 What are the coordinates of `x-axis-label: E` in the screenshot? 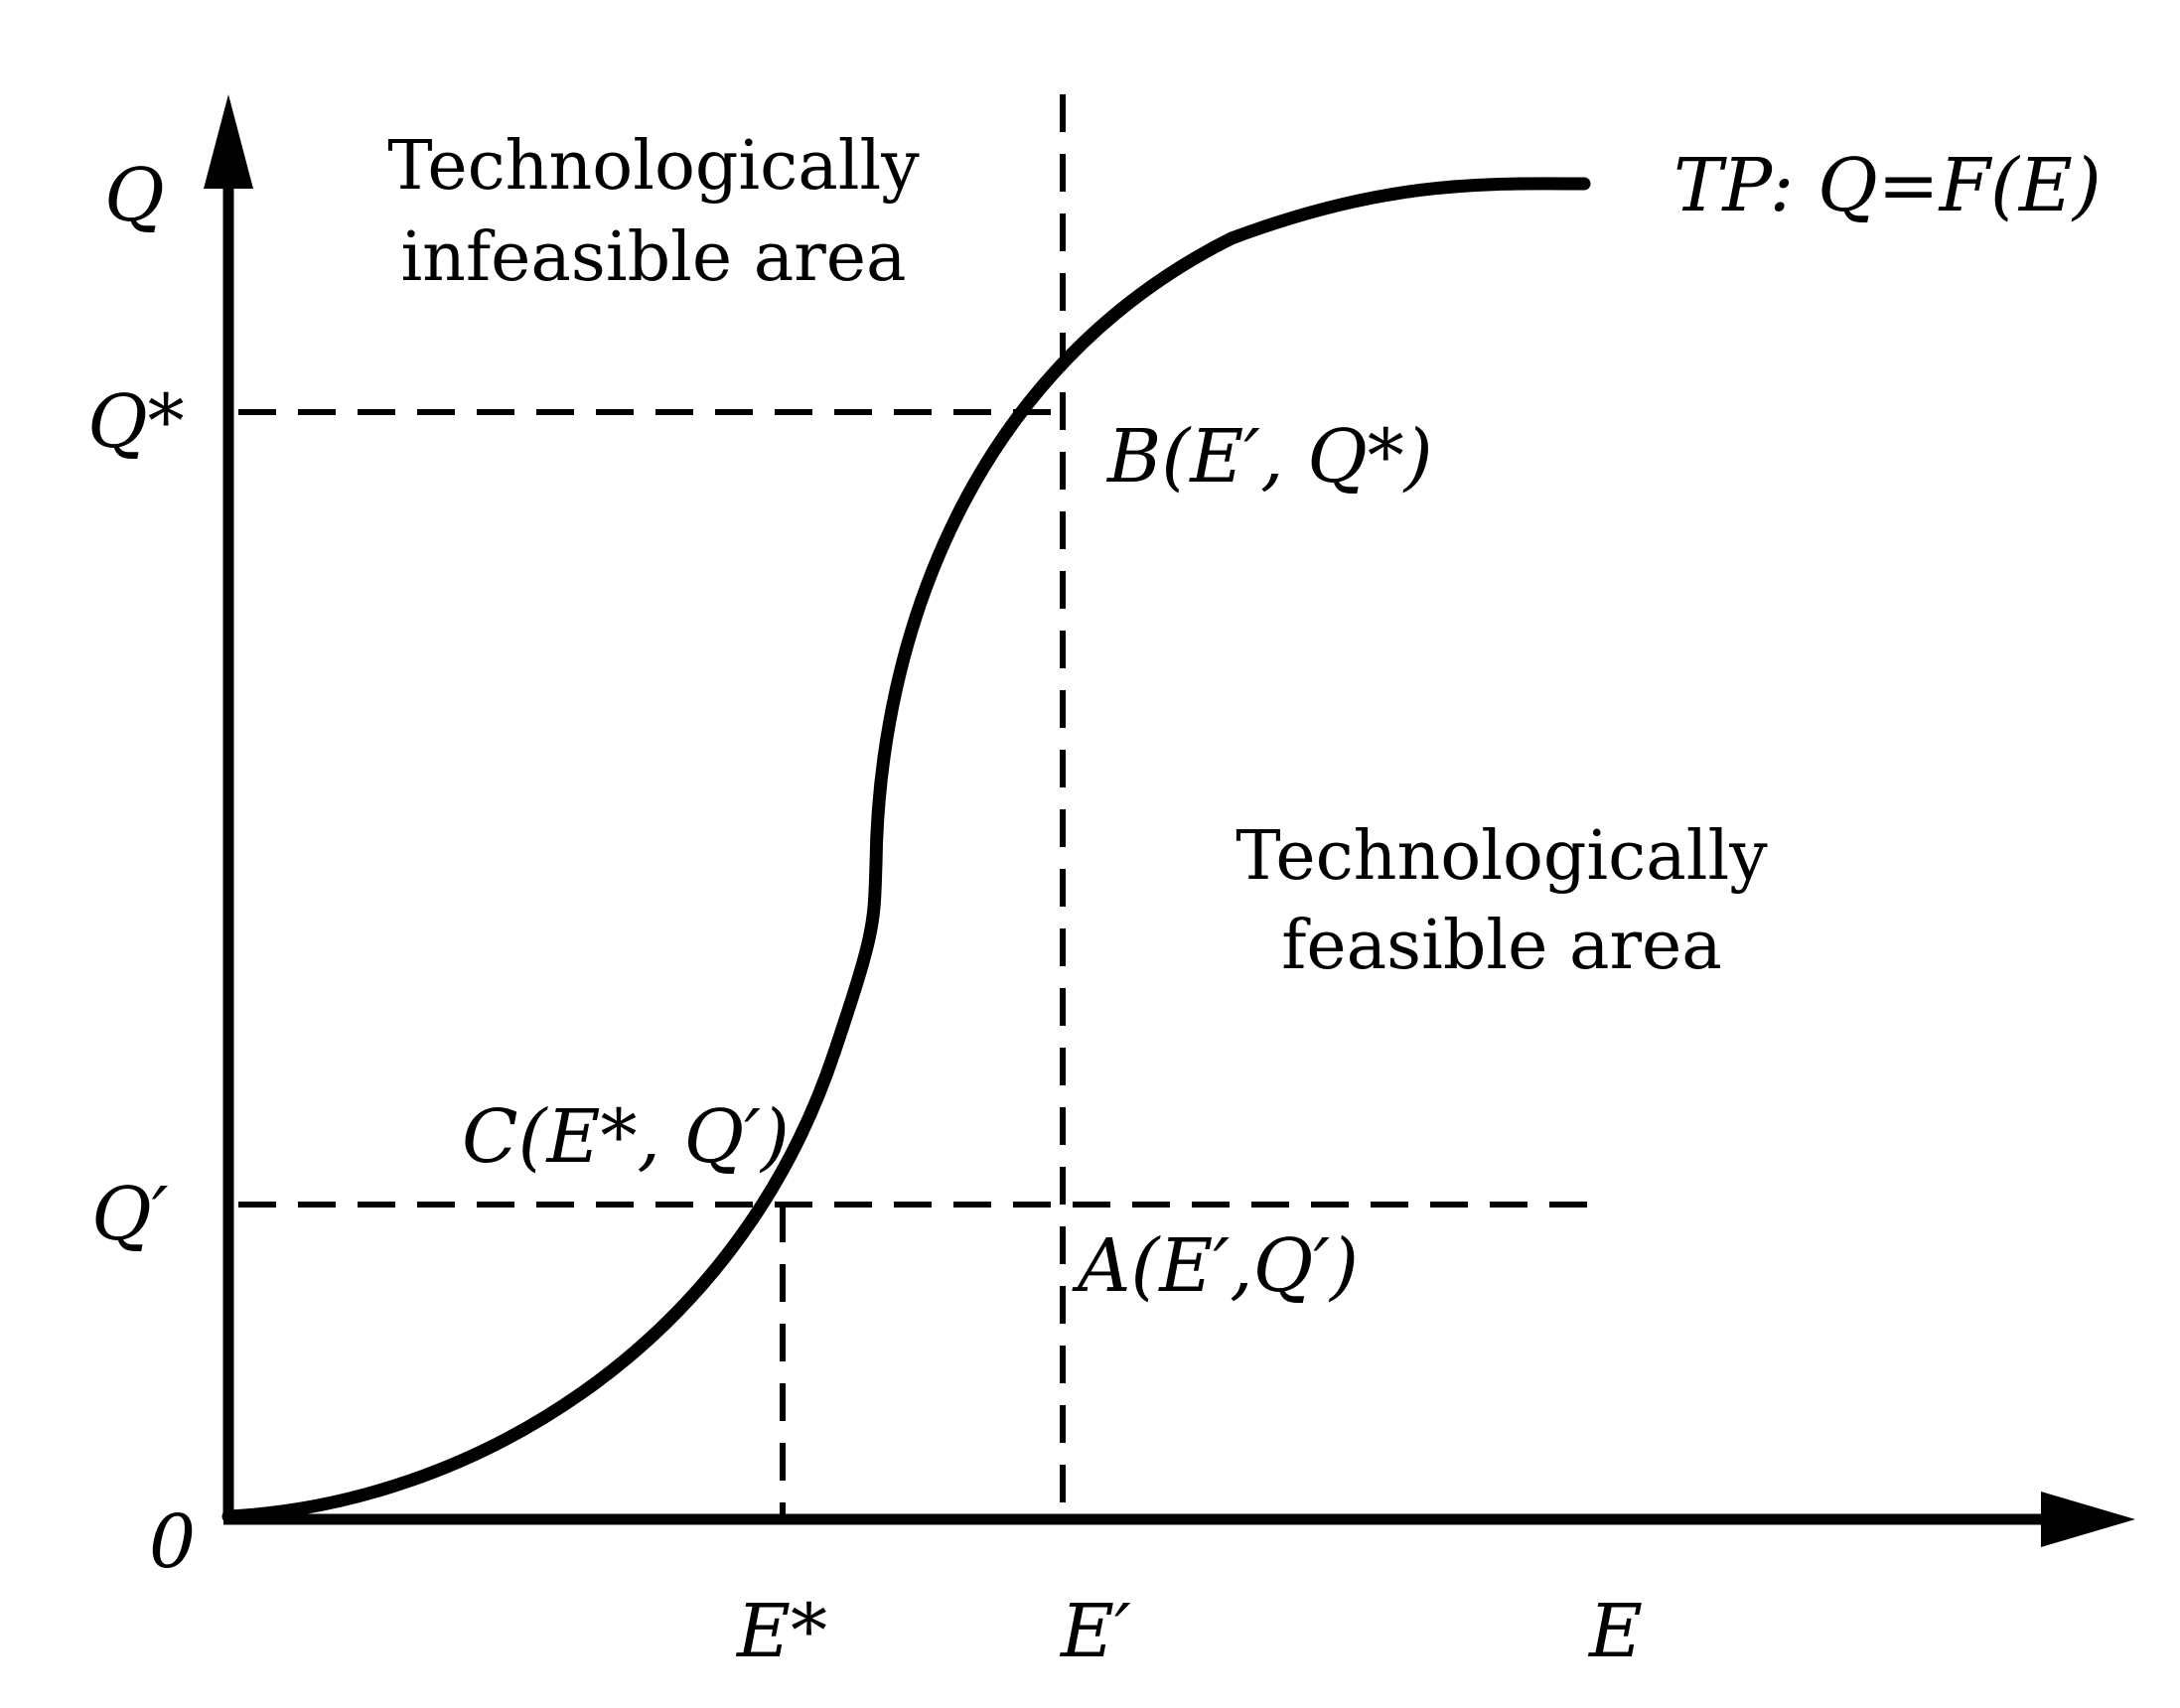 It's located at (1615, 1631).